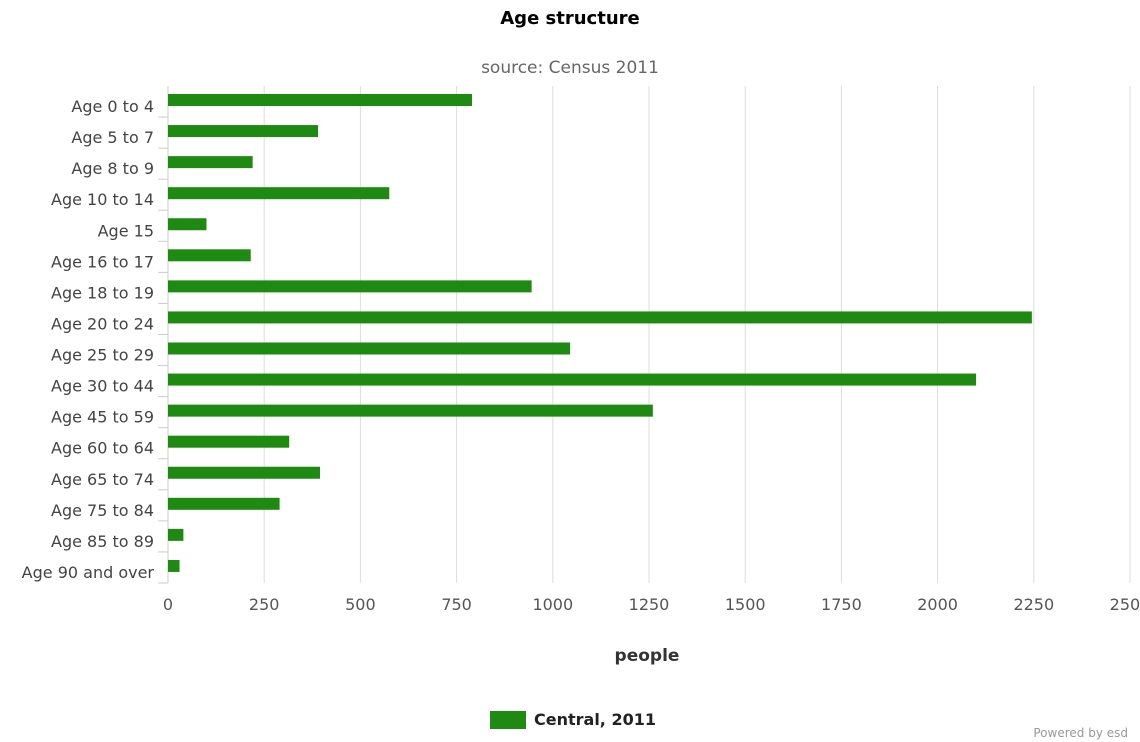 This screenshot has width=1140, height=742. I want to click on category-label: Age 90 and over, so click(88, 572).